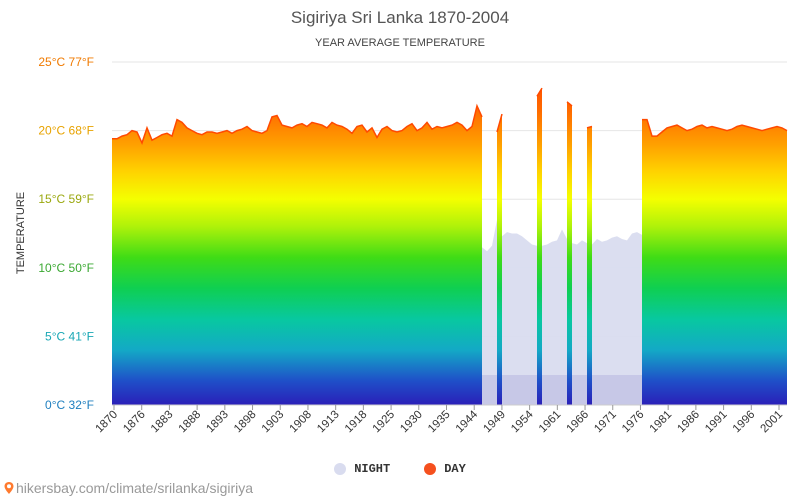  What do you see at coordinates (400, 43) in the screenshot?
I see `chart-subtitle: YEAR AVERAGE TEMPERATURE` at bounding box center [400, 43].